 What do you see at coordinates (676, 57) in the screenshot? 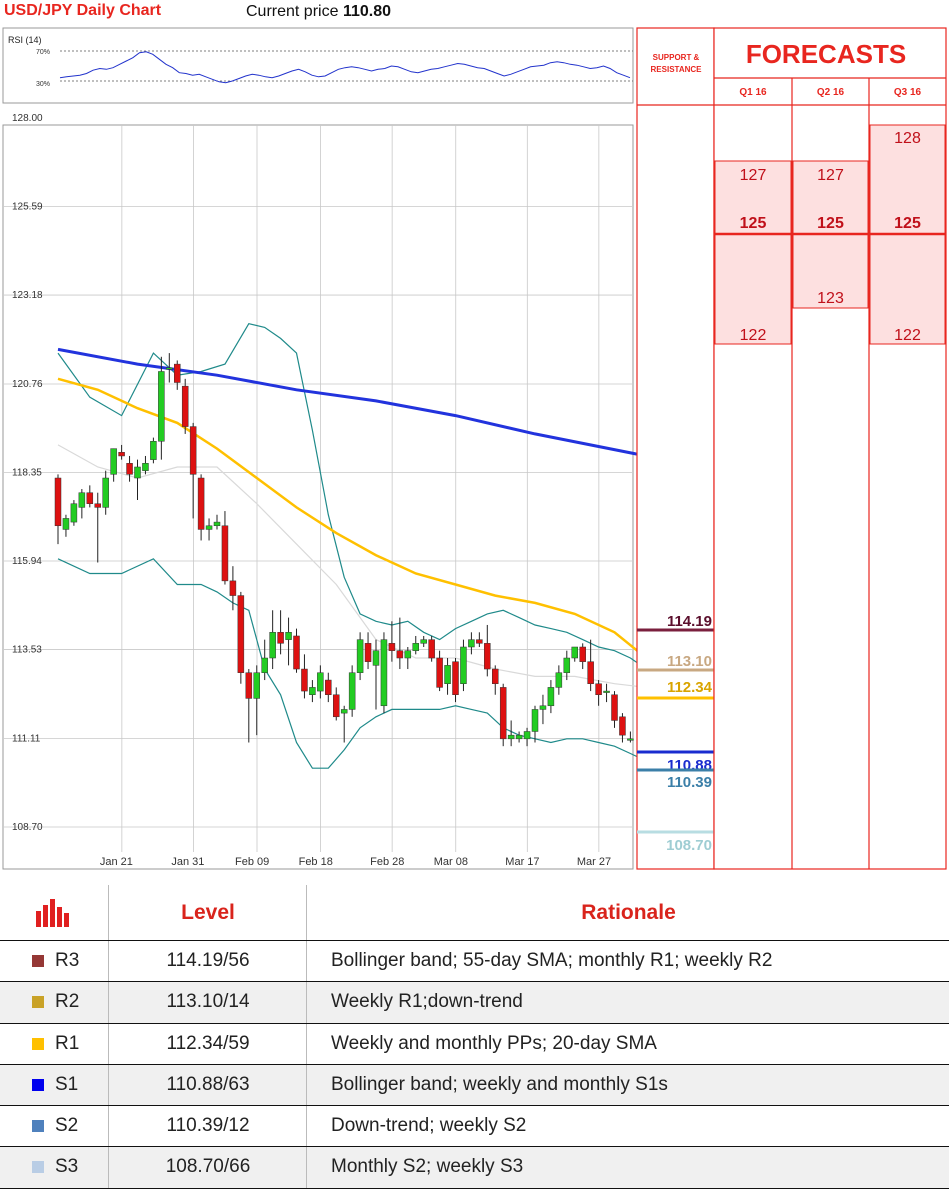
I see `sr-header-line1: SUPPORT &` at bounding box center [676, 57].